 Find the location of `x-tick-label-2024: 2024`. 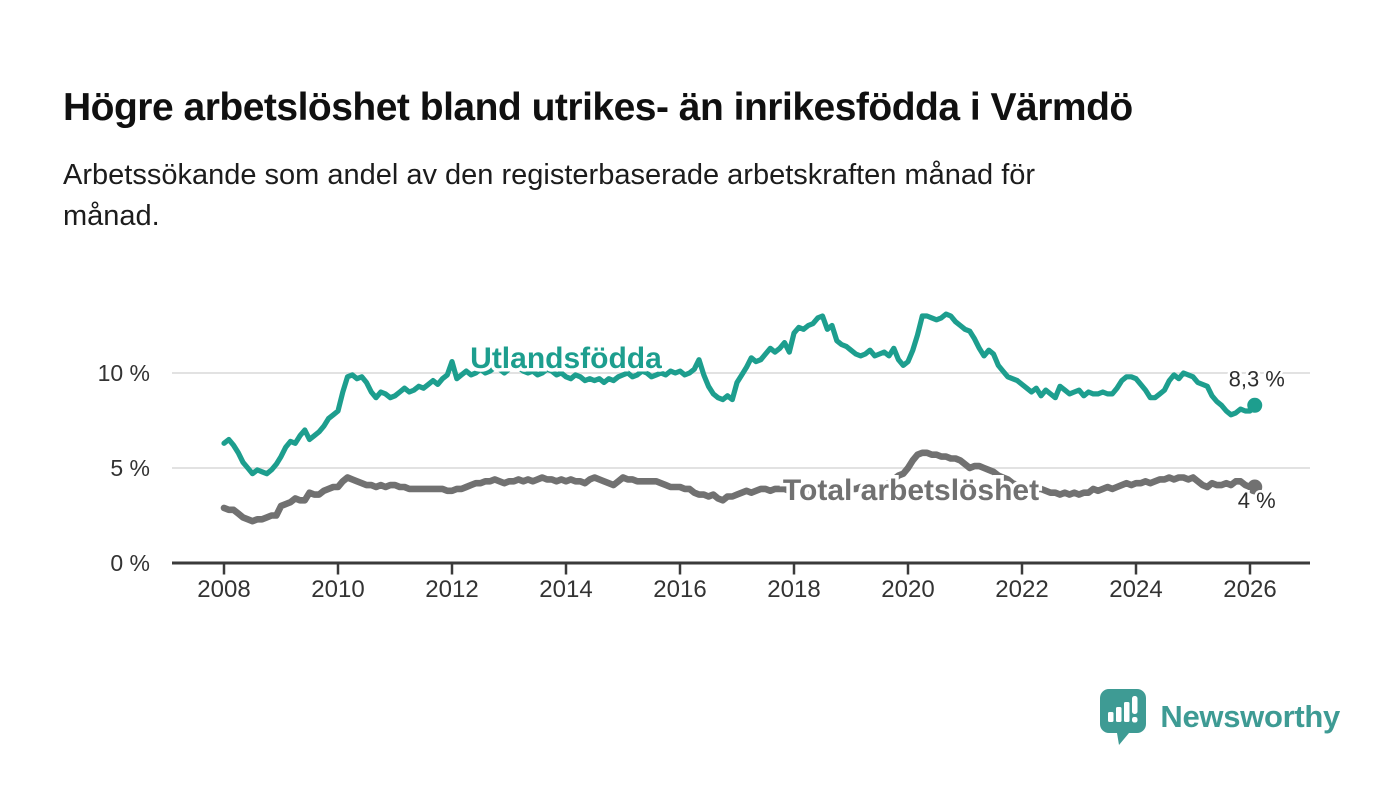

x-tick-label-2024: 2024 is located at coordinates (1135, 589).